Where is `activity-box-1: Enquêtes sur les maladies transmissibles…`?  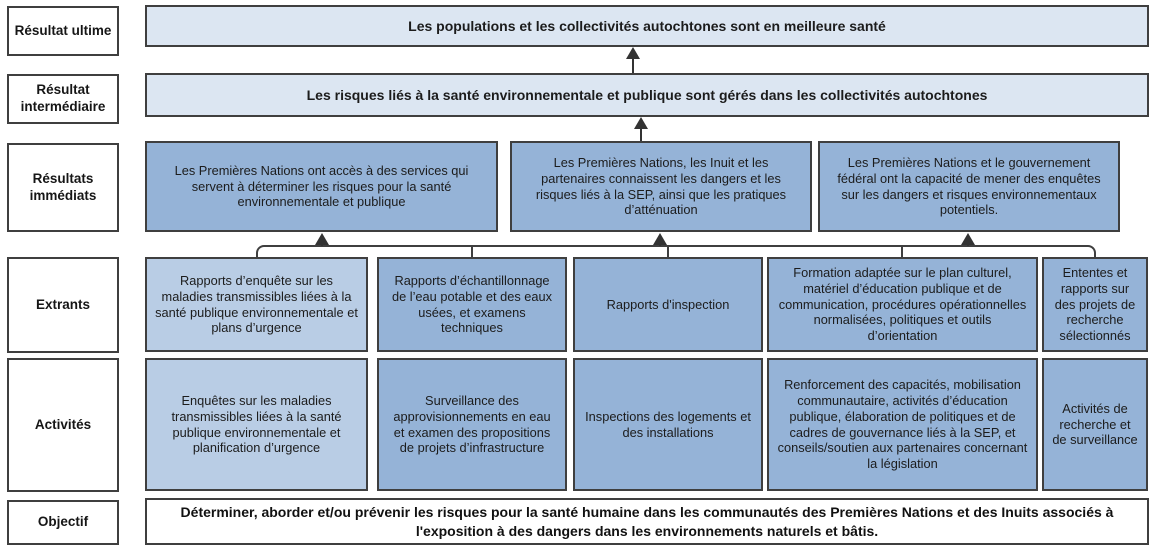
activity-box-1: Enquêtes sur les maladies transmissibles… is located at coordinates (256, 424).